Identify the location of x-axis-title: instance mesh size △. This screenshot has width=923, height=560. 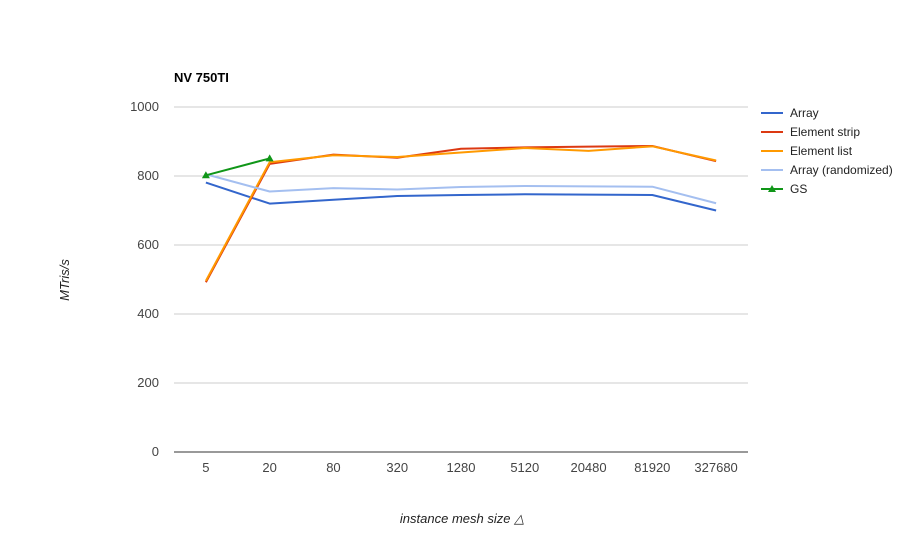
(462, 518).